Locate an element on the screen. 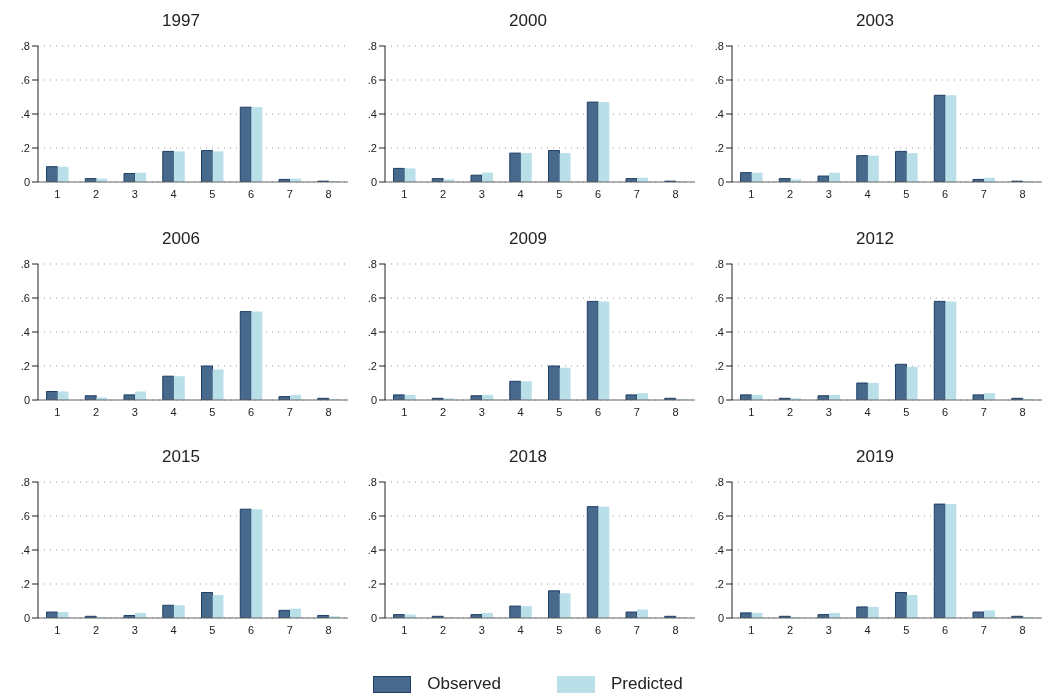 This screenshot has width=1056, height=700. legend-label: Predicted is located at coordinates (646, 684).